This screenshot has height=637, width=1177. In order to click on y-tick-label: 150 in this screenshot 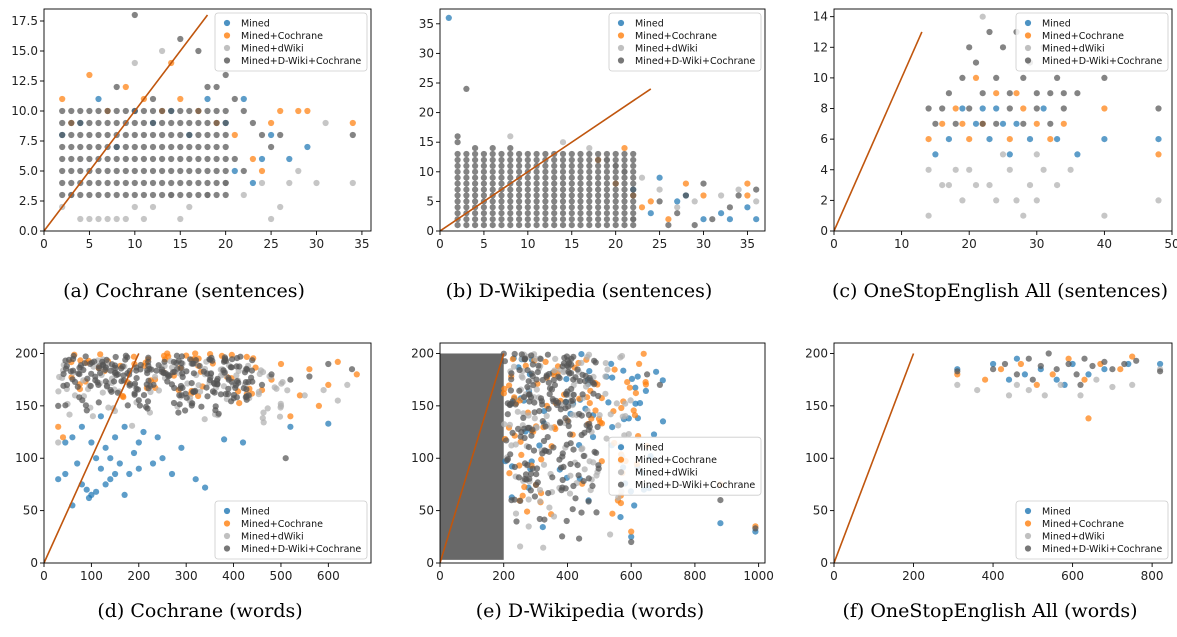, I will do `click(816, 406)`.